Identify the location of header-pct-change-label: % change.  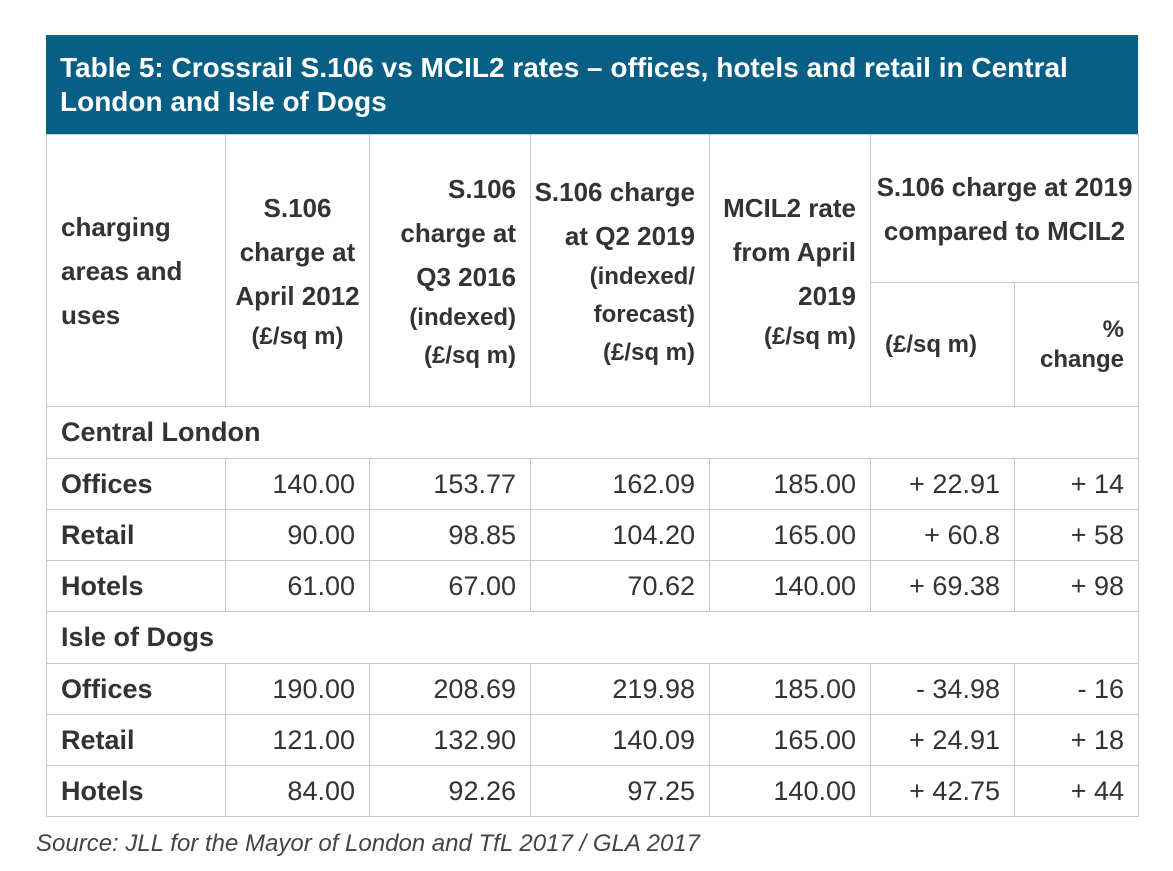
(1081, 344).